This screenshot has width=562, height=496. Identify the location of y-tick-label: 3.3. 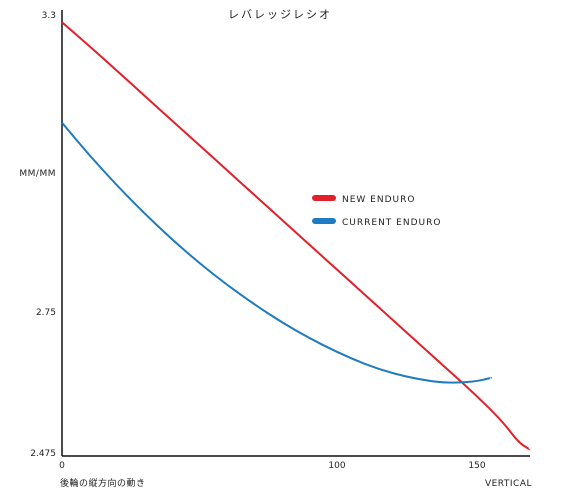
(49, 16).